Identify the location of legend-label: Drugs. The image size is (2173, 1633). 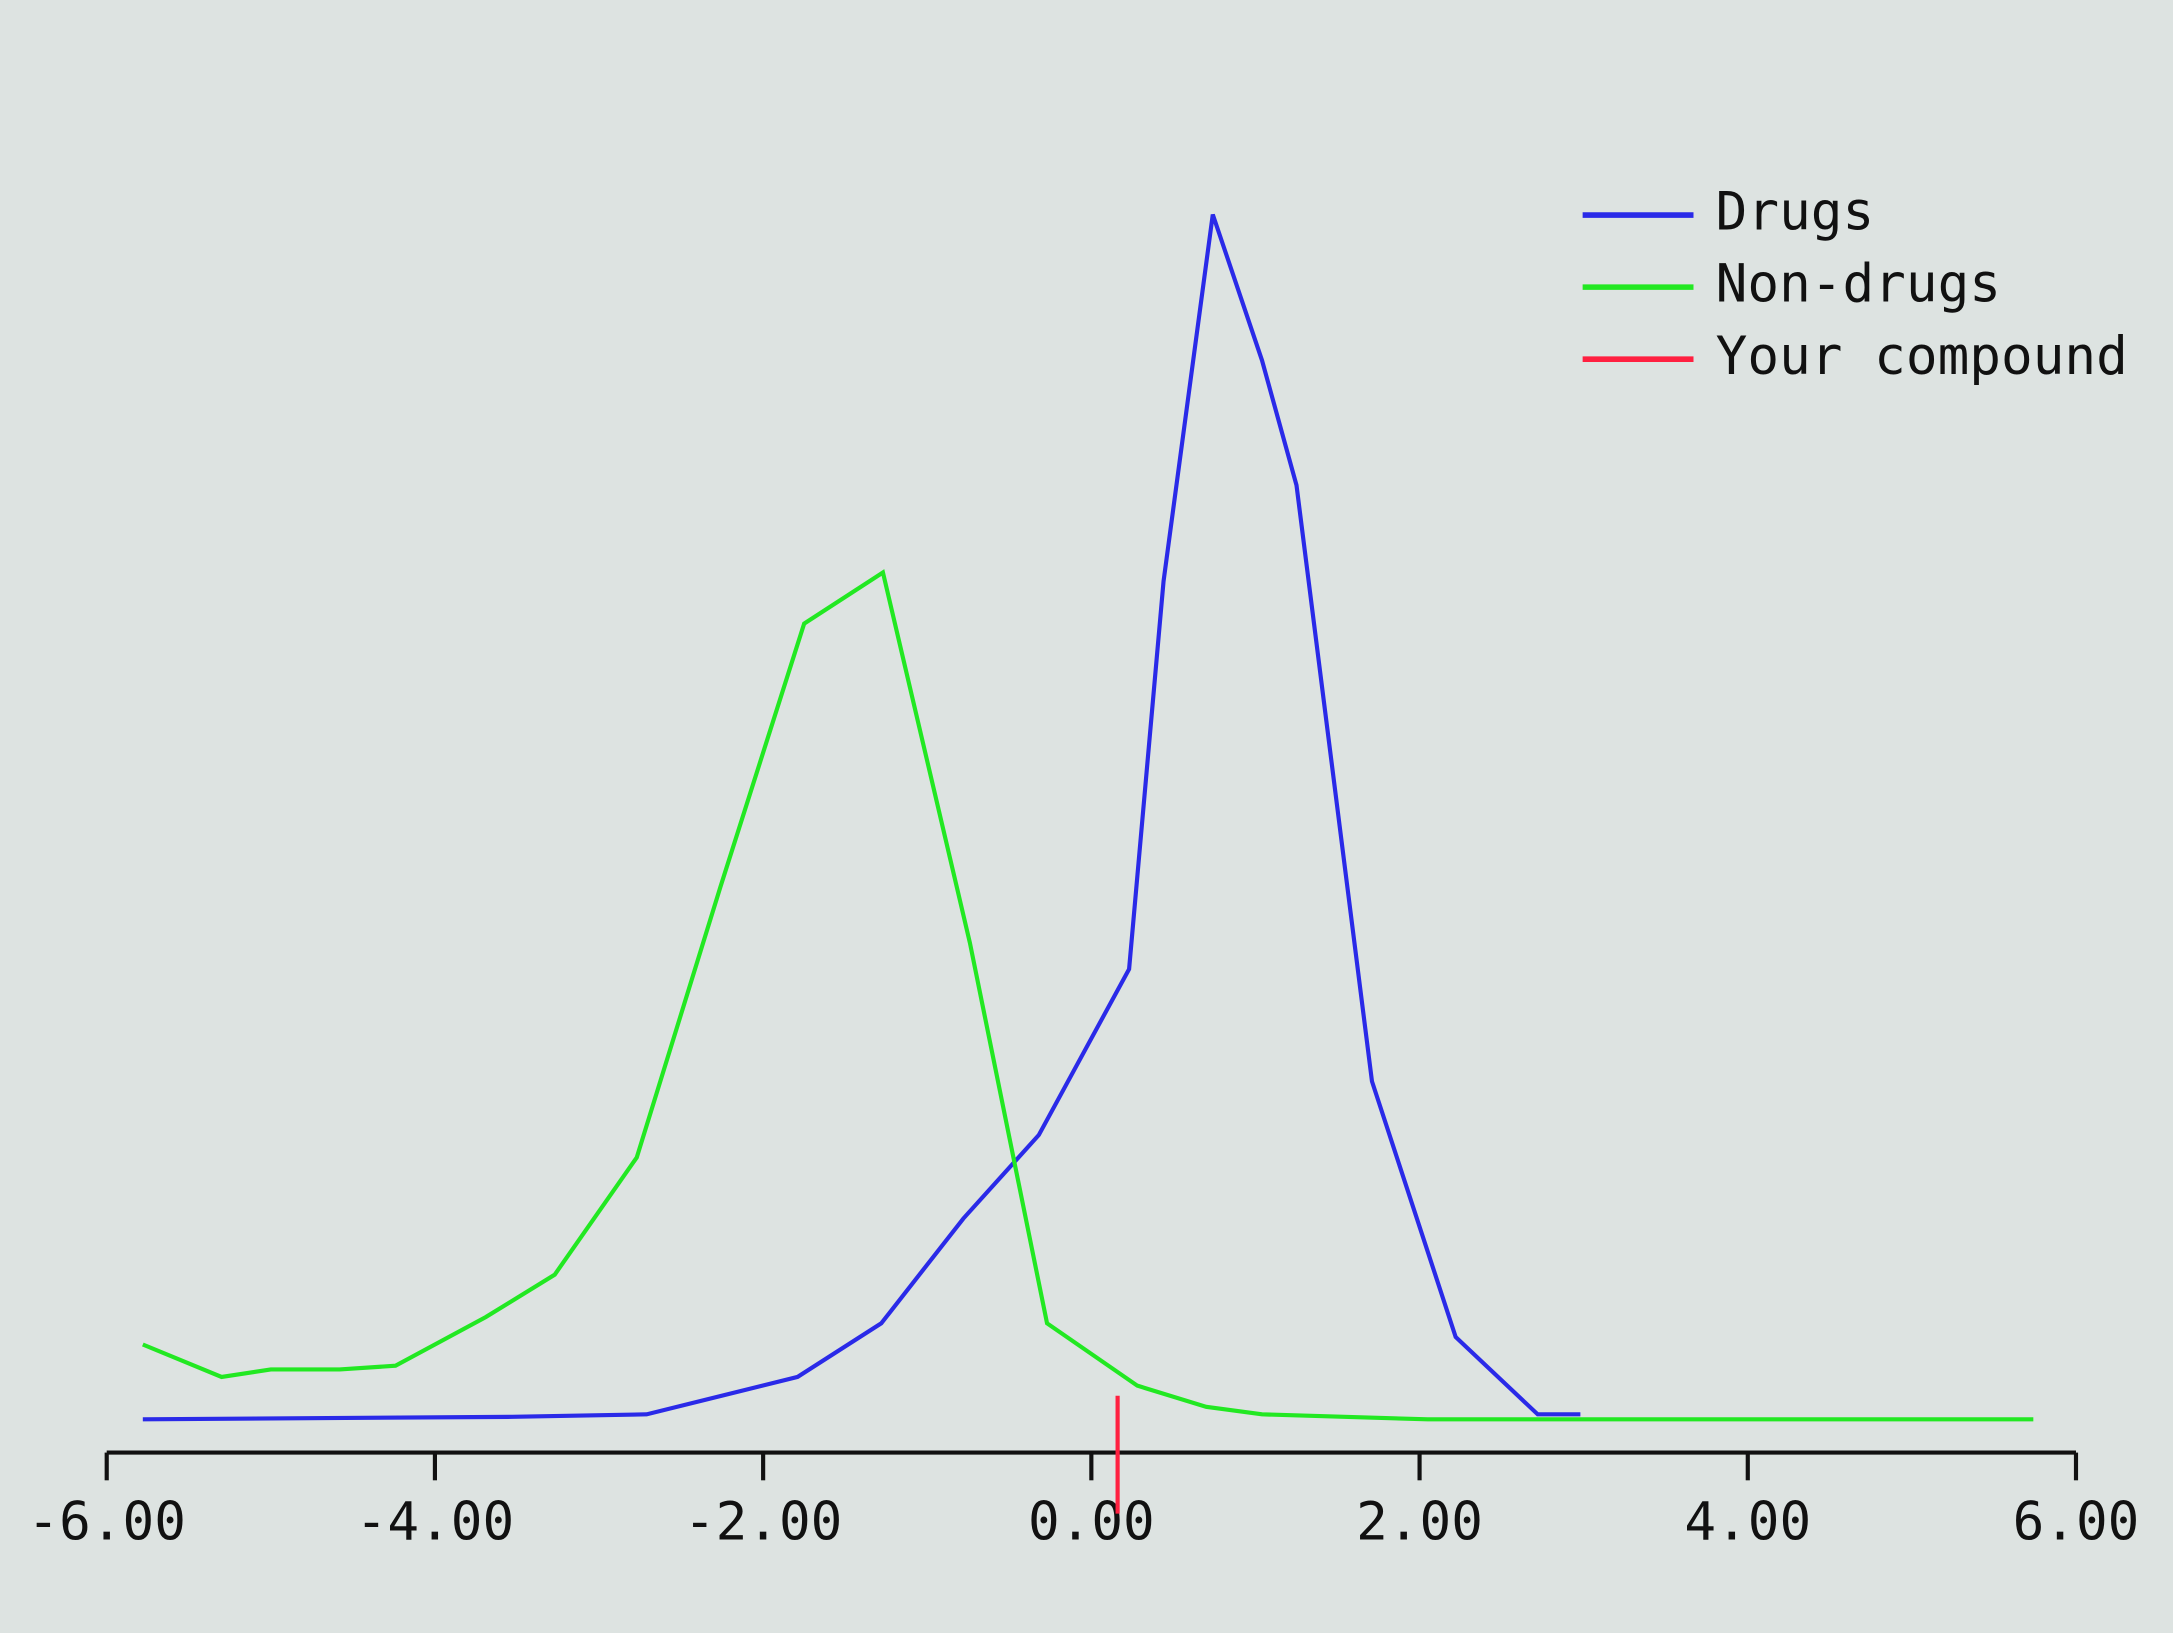
(1795, 212).